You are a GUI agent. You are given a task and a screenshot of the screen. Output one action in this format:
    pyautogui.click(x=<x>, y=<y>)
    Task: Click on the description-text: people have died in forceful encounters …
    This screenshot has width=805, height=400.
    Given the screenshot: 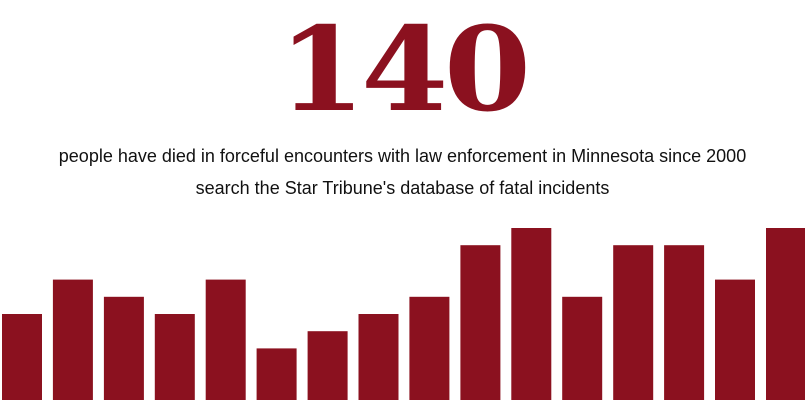 What is the action you would take?
    pyautogui.click(x=402, y=156)
    